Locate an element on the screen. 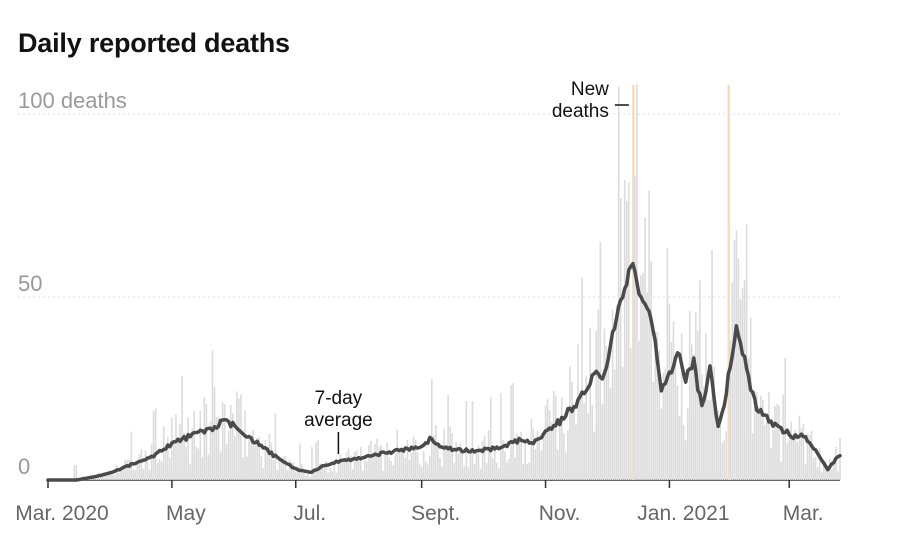  y-tick-label: 100 deaths is located at coordinates (72, 100).